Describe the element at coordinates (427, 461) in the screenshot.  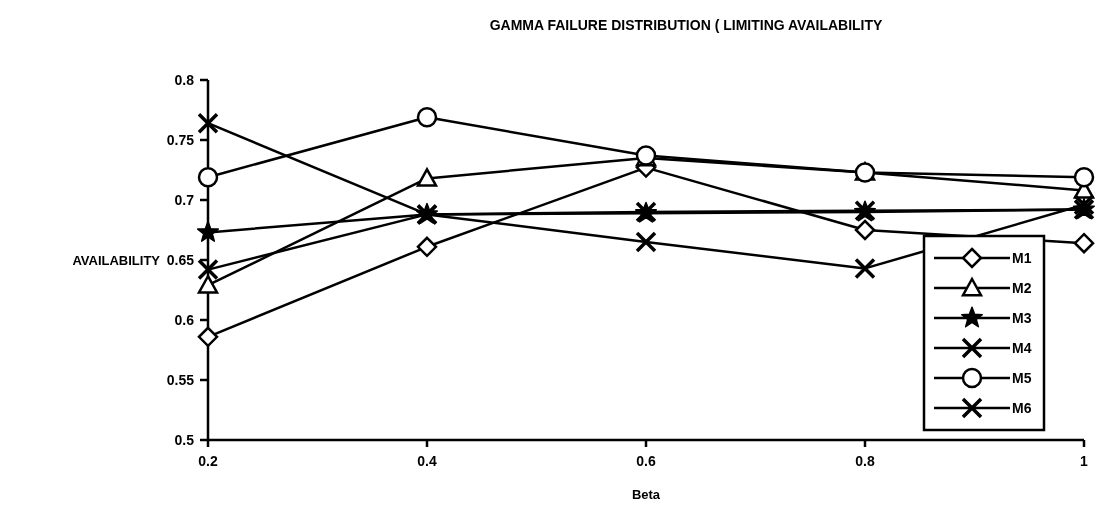
I see `x-tick-label: 0.4` at that location.